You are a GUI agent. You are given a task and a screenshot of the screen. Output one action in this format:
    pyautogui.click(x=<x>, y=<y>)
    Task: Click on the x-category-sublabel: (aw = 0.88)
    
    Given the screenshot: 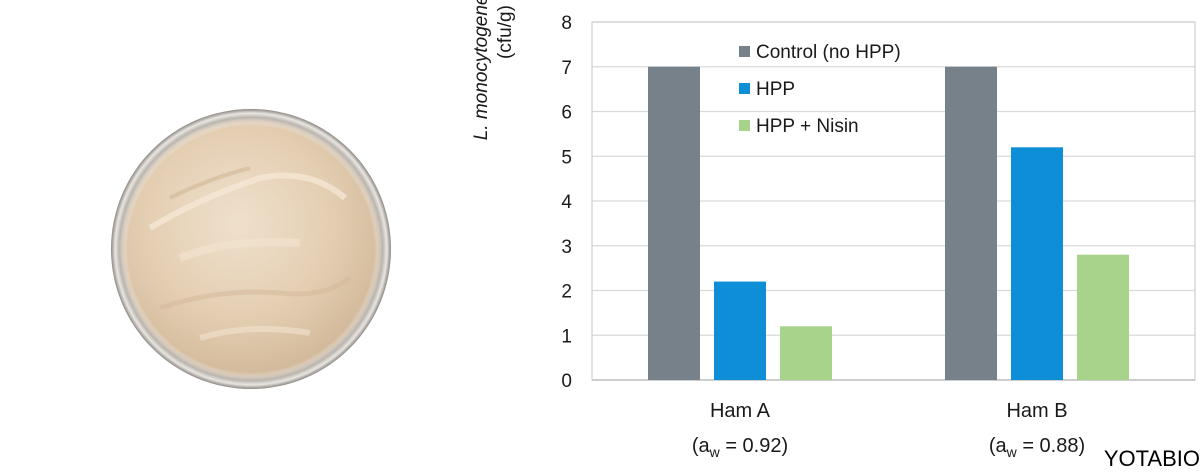 What is the action you would take?
    pyautogui.click(x=1037, y=447)
    